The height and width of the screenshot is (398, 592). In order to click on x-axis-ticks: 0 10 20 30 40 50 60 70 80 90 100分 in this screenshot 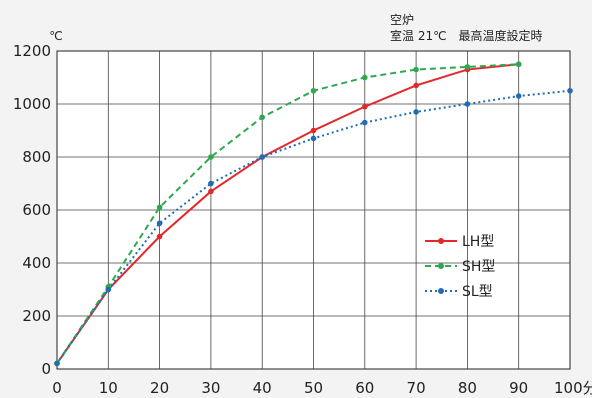, I will do `click(322, 388)`.